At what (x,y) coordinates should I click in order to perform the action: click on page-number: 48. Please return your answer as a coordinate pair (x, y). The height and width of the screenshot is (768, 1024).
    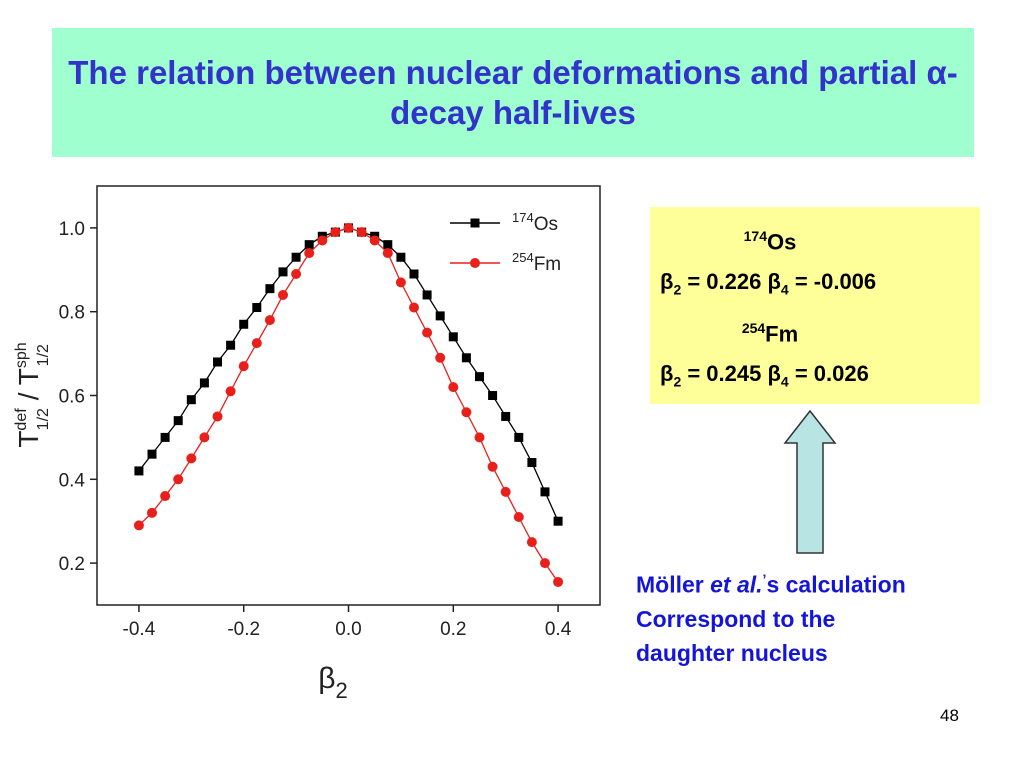
    Looking at the image, I should click on (949, 715).